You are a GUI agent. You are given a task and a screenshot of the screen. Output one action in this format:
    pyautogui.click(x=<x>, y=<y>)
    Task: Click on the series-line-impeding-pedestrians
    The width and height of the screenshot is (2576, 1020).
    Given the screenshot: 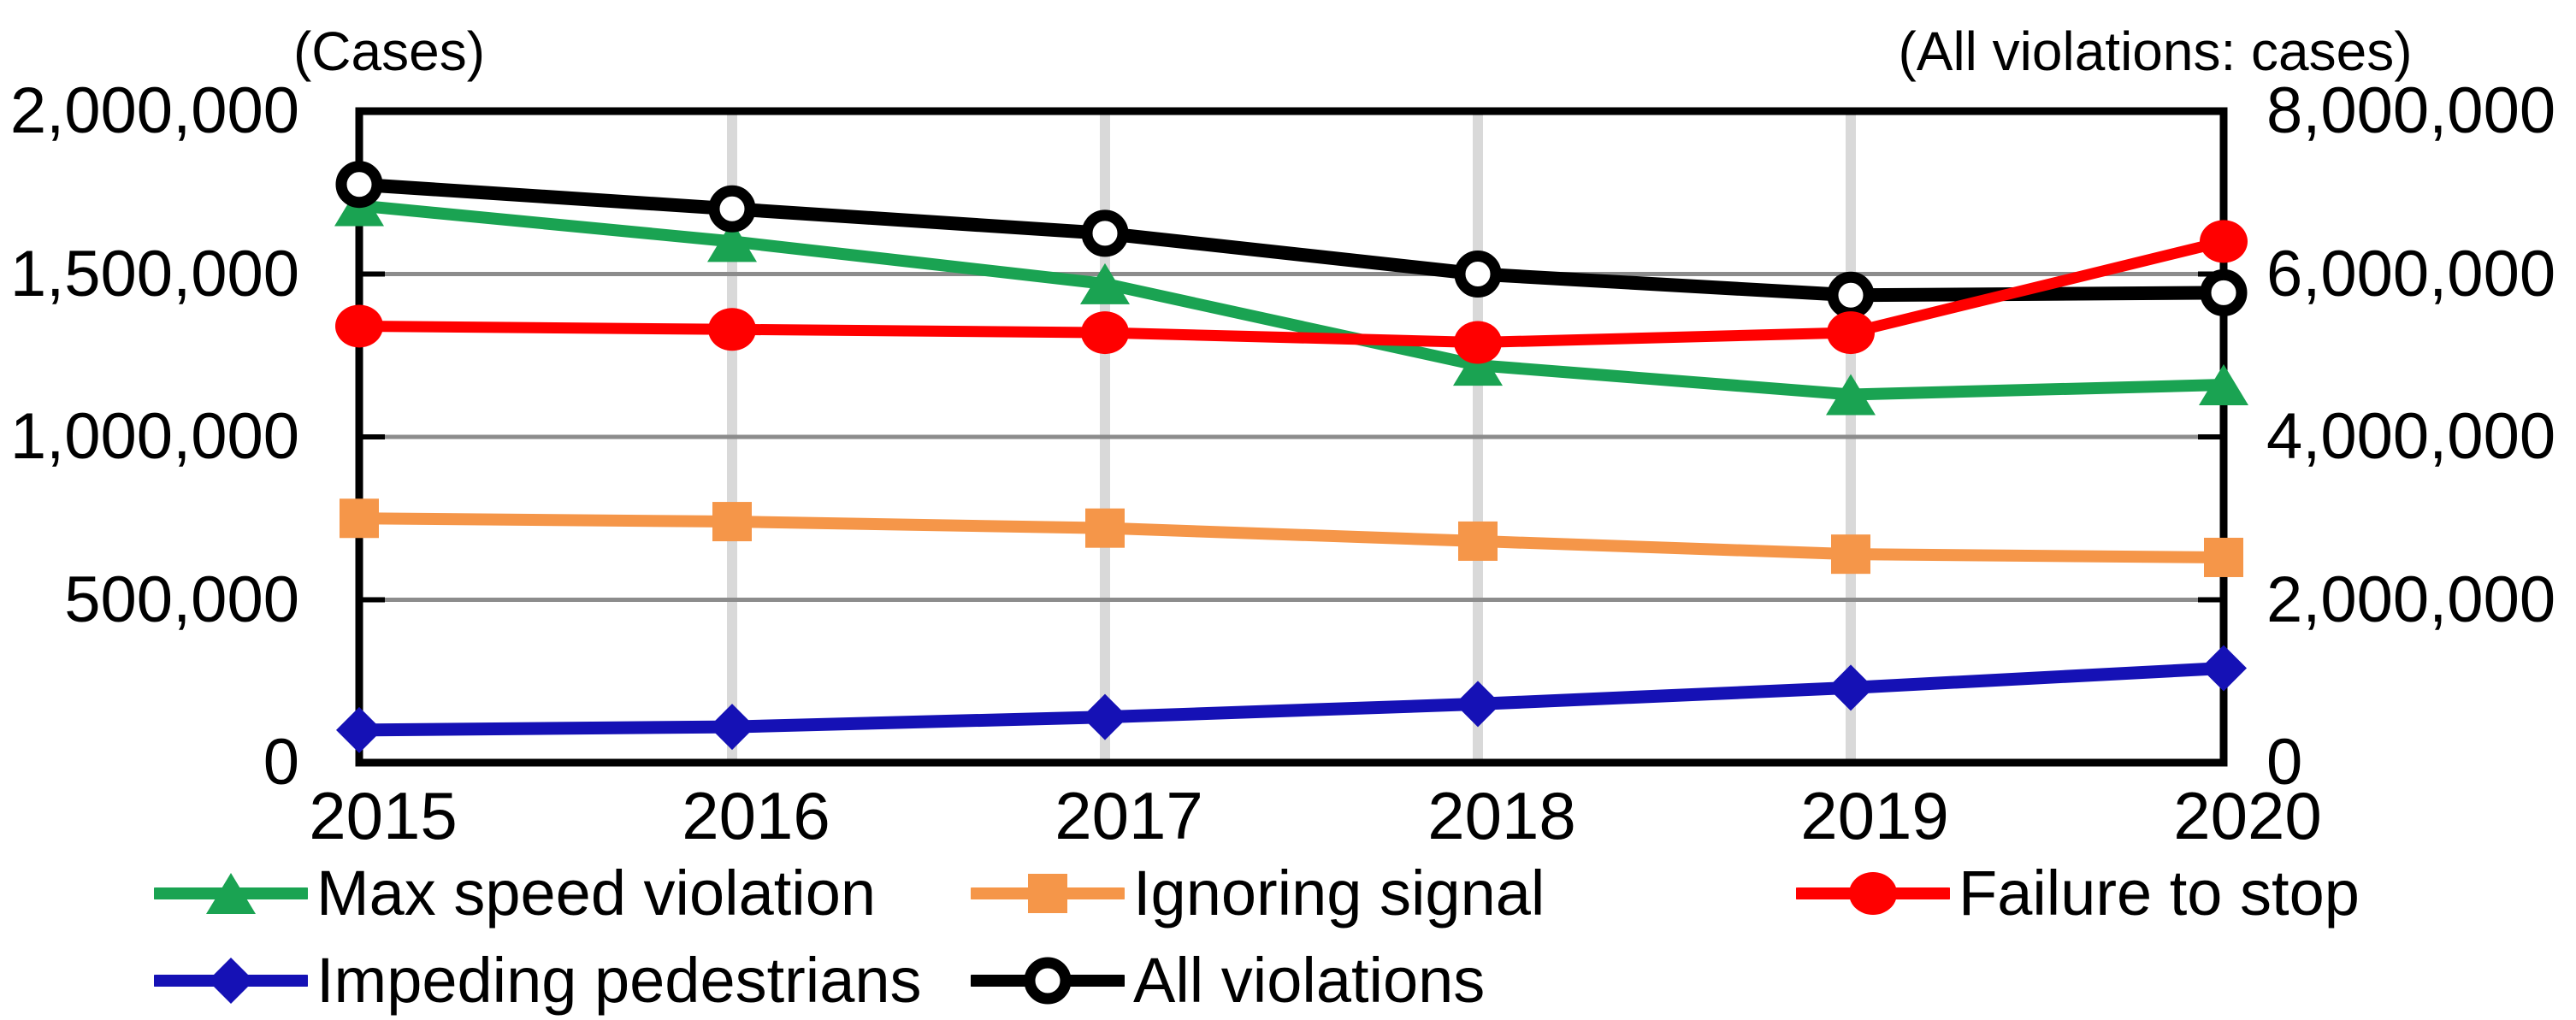 What is the action you would take?
    pyautogui.click(x=1291, y=699)
    